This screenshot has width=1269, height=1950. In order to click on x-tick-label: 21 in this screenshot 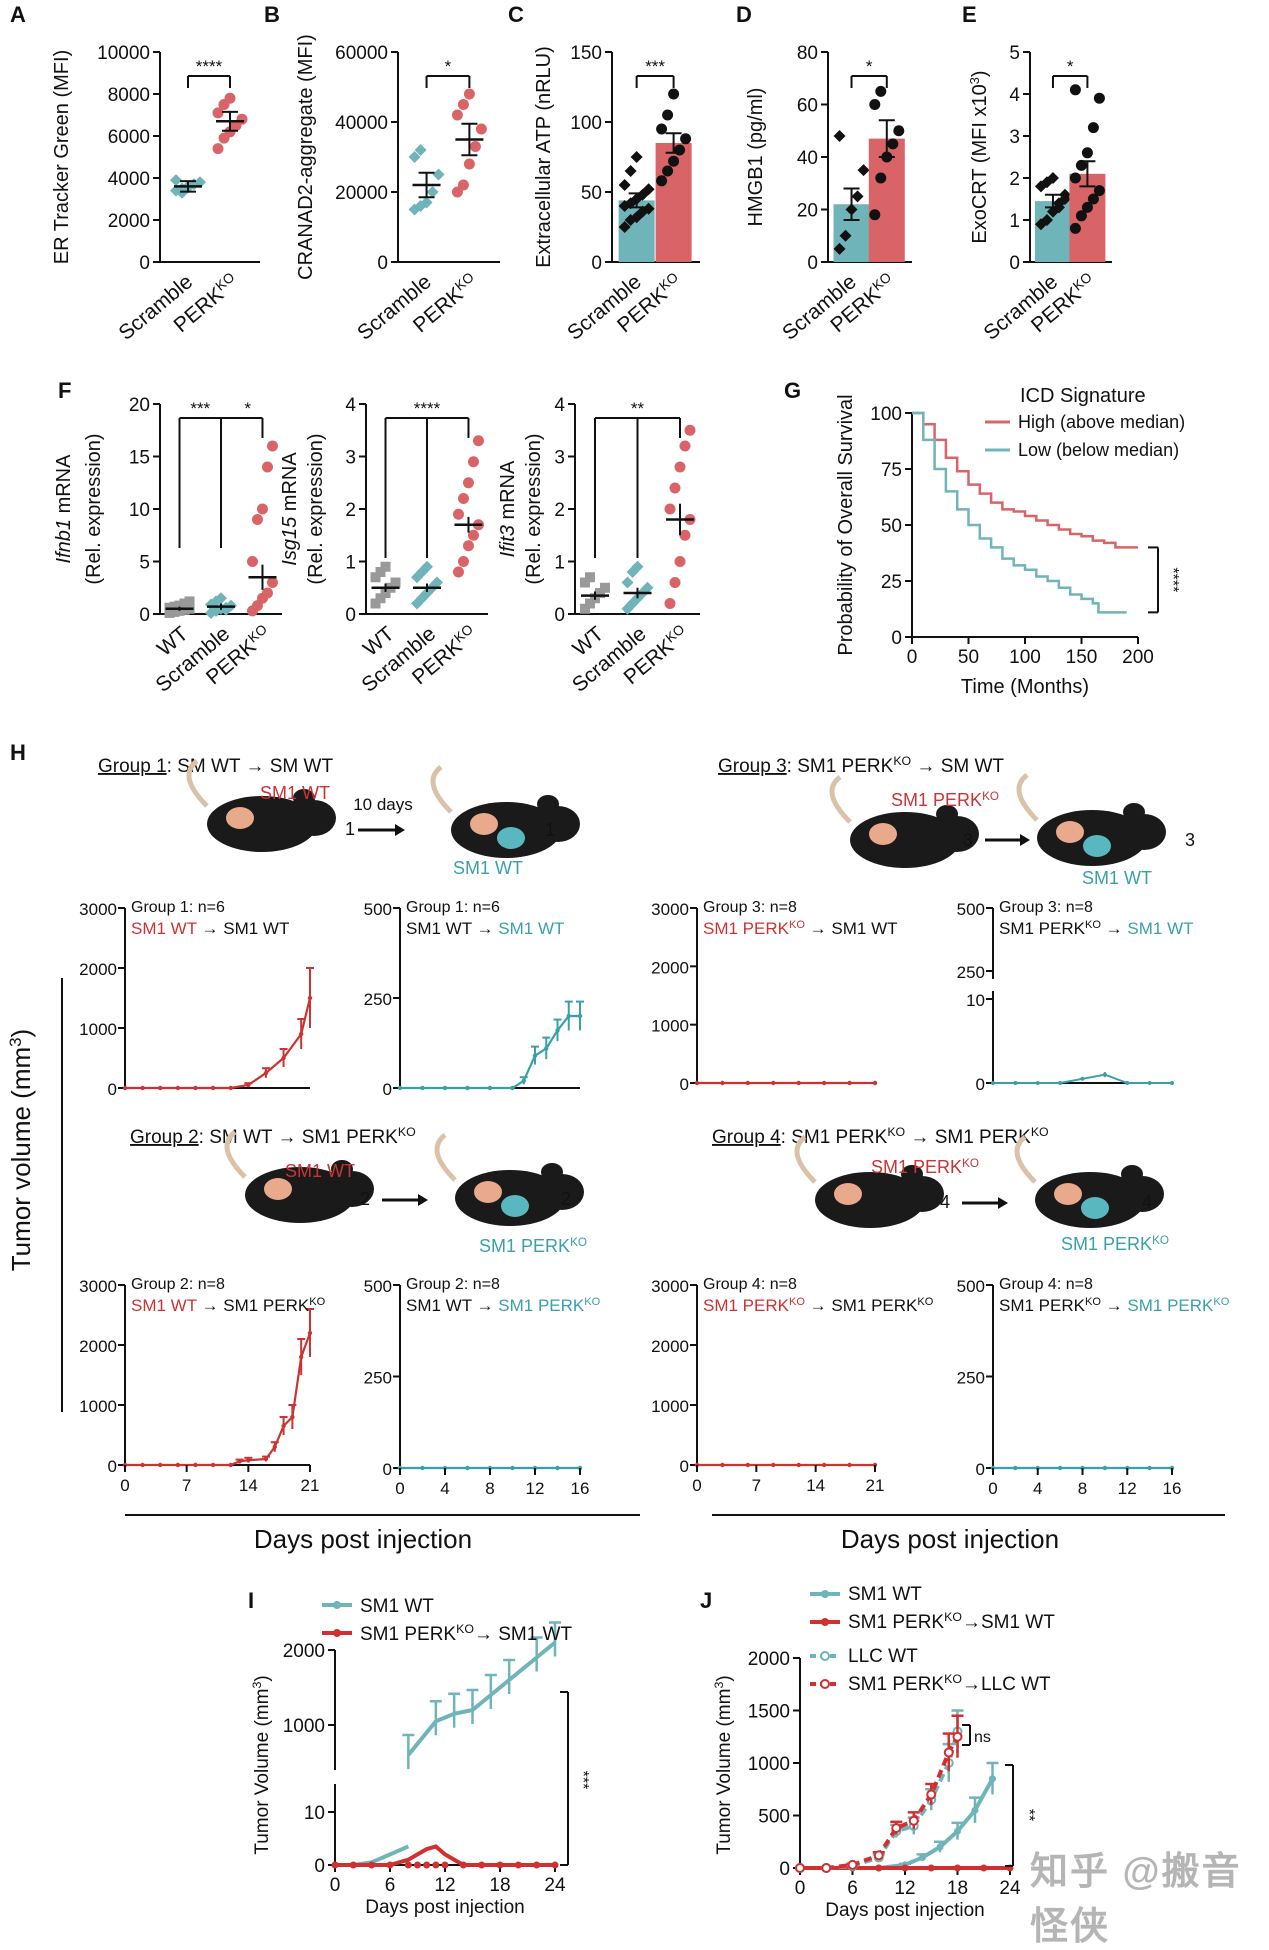, I will do `click(310, 1485)`.